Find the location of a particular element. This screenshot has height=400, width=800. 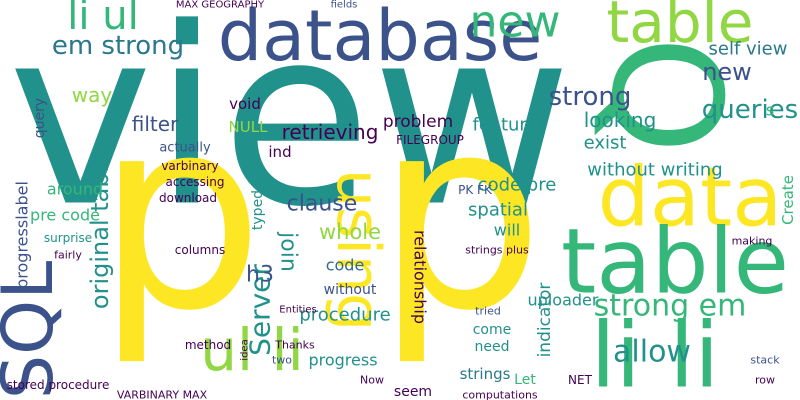

word: method is located at coordinates (208, 345).